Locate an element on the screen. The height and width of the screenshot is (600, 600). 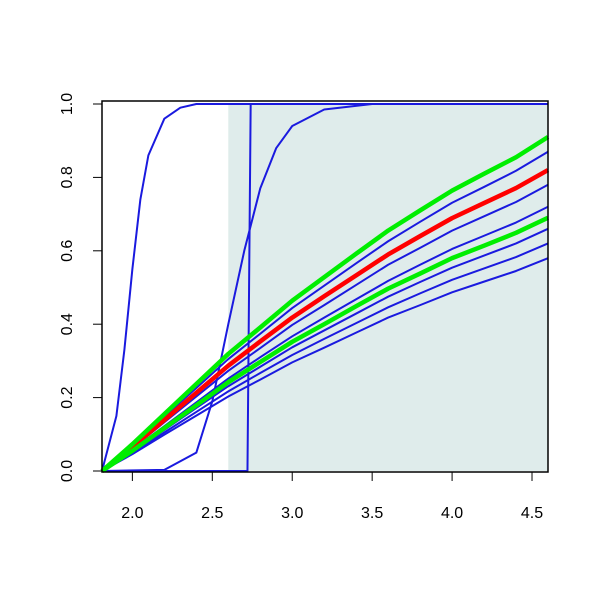
x-tick-label: 3.0 is located at coordinates (292, 513).